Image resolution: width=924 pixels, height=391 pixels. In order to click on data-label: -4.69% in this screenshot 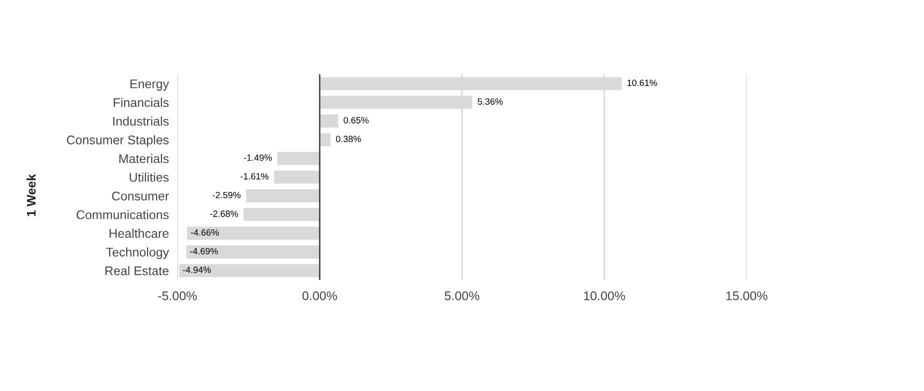, I will do `click(204, 251)`.